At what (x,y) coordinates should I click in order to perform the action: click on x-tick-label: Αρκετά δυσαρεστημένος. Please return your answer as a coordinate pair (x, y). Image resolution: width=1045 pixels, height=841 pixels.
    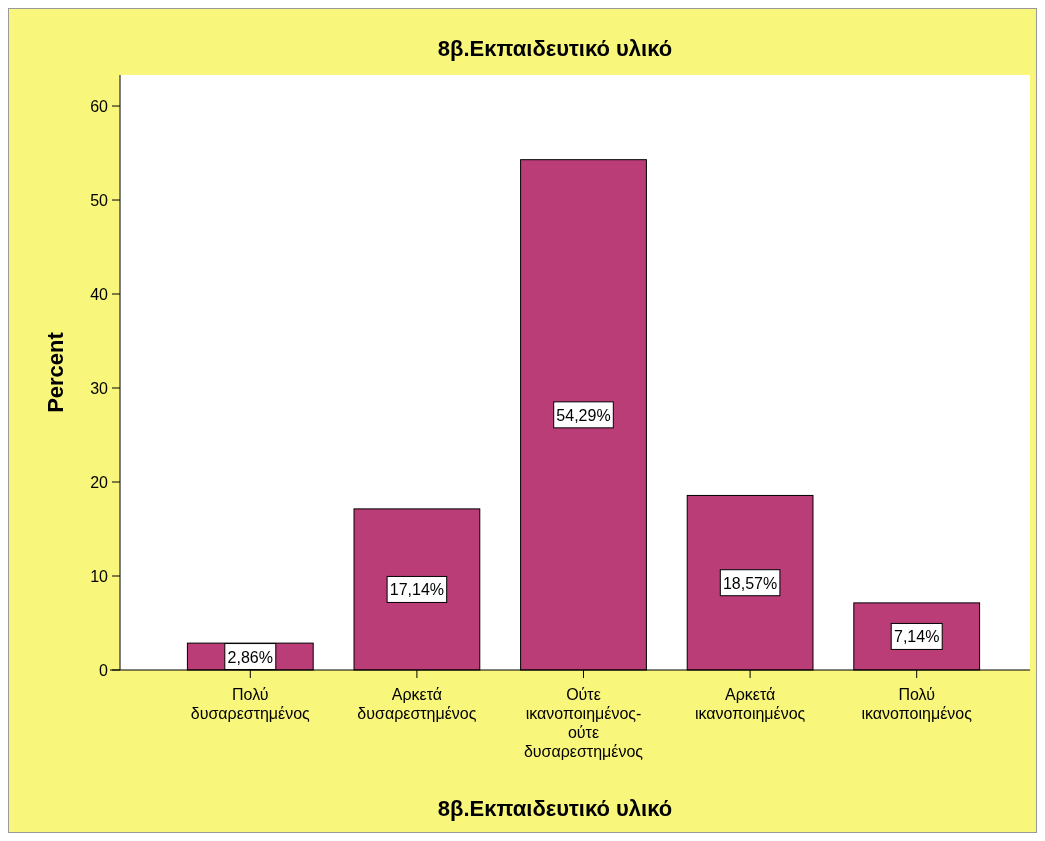
    Looking at the image, I should click on (417, 704).